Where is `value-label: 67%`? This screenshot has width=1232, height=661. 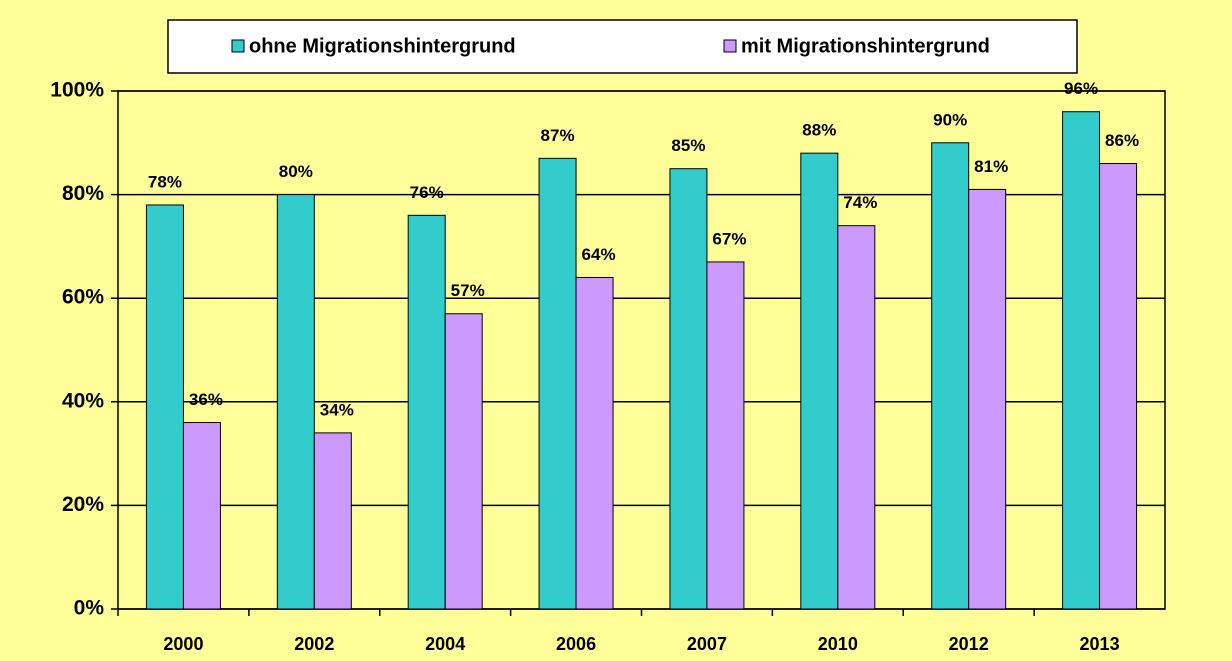
value-label: 67% is located at coordinates (729, 238).